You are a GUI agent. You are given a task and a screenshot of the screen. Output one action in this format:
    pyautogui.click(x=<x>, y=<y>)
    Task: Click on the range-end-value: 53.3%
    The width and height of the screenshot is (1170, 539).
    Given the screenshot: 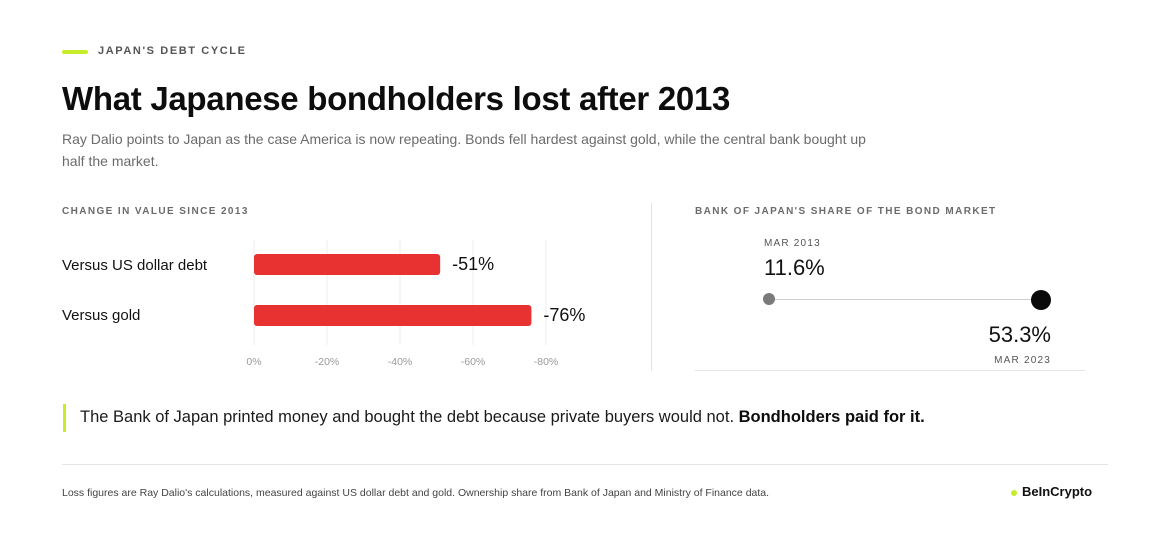 What is the action you would take?
    pyautogui.click(x=1019, y=334)
    